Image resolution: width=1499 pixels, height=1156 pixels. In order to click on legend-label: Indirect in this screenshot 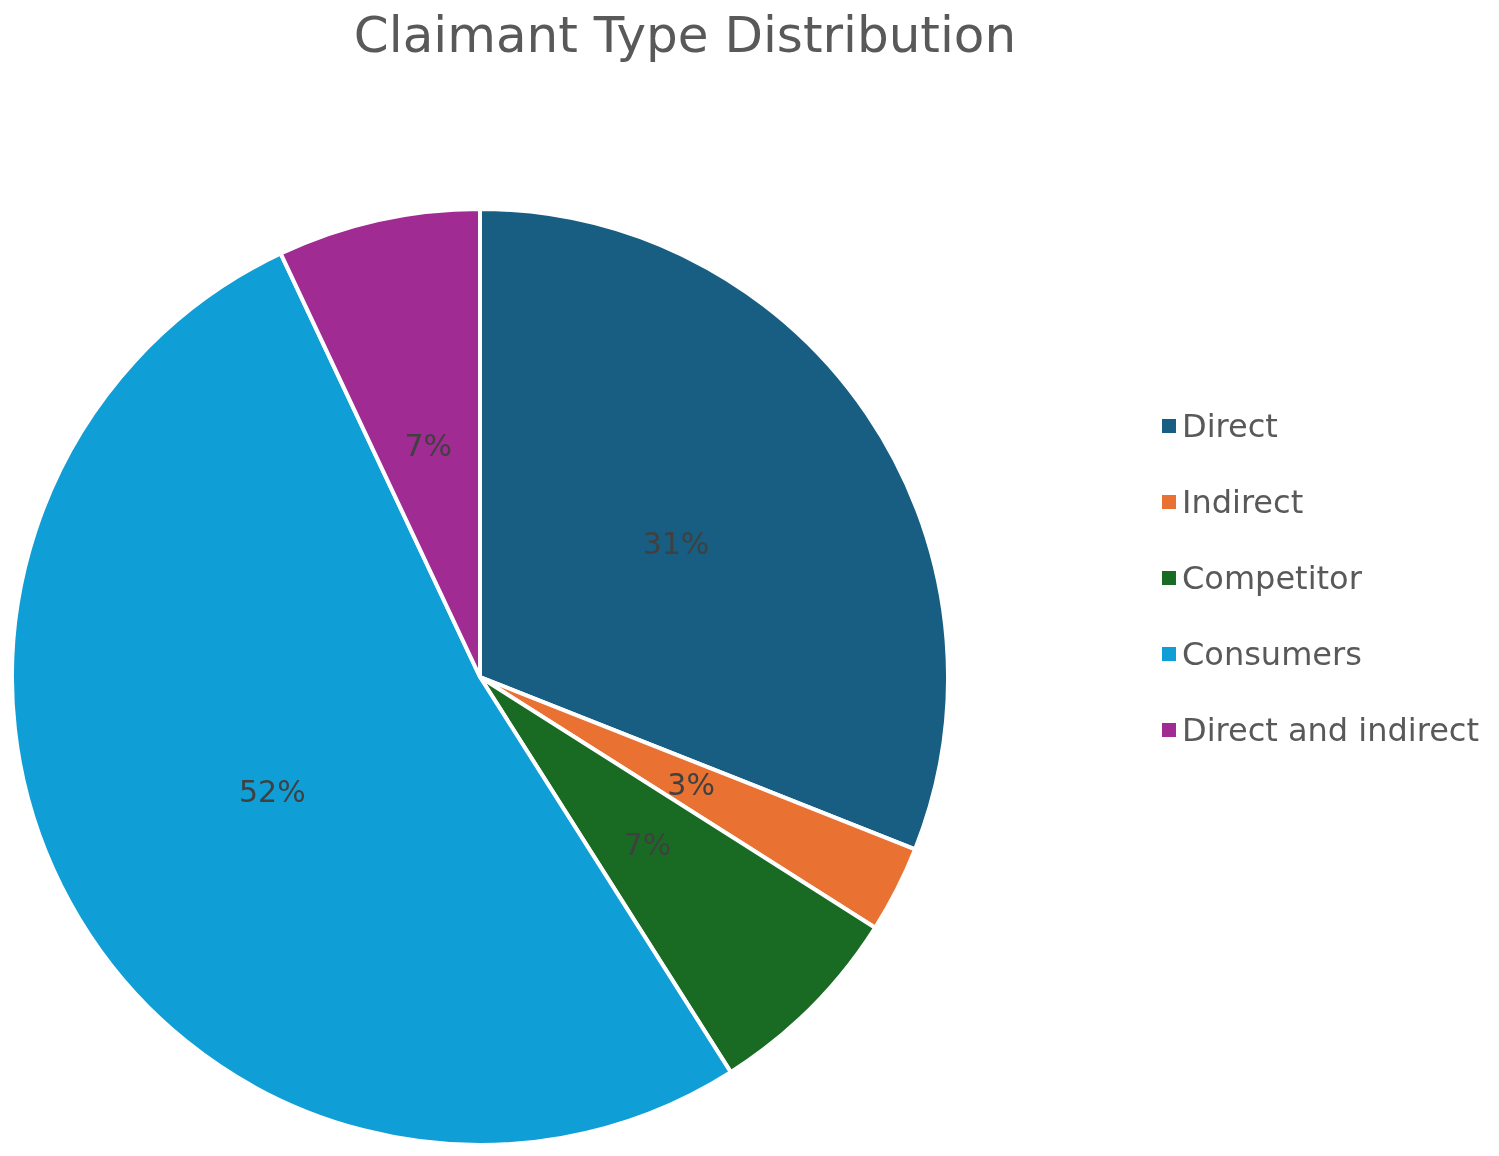, I will do `click(1242, 502)`.